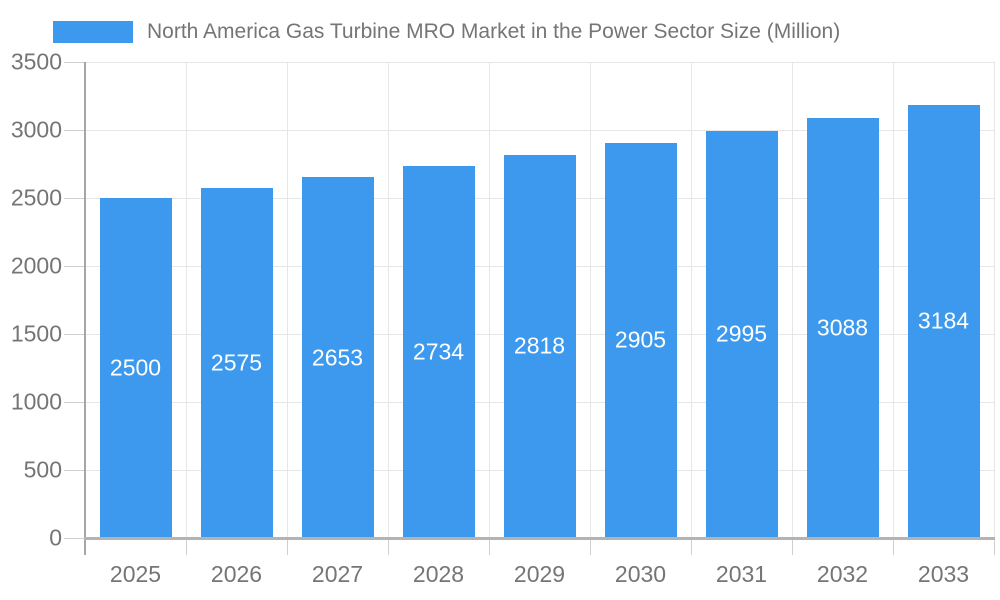  I want to click on bar-value-label: 2500, so click(135, 367).